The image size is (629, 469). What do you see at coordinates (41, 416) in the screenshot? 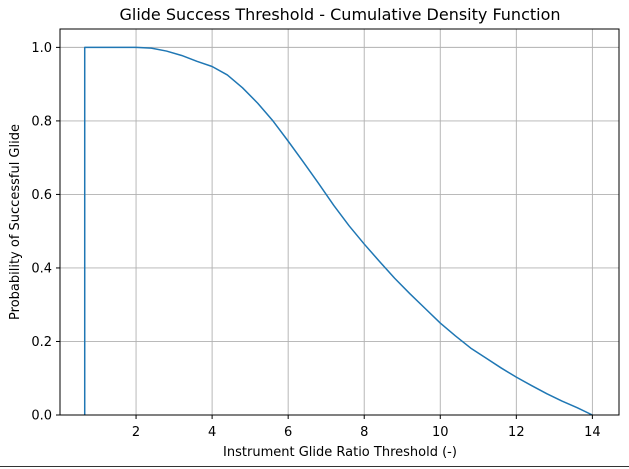
I see `y-tick-label: 0.0` at bounding box center [41, 416].